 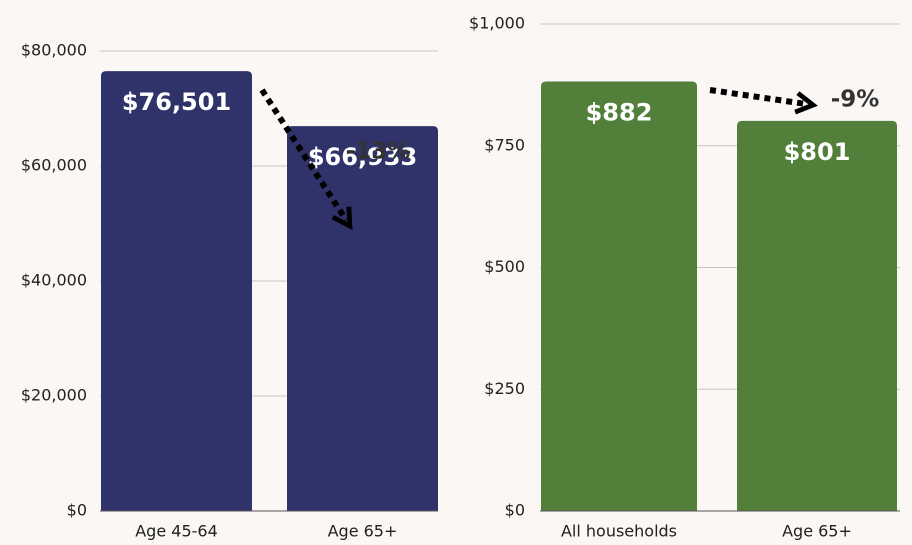 What do you see at coordinates (504, 266) in the screenshot?
I see `y-tick-label: $500` at bounding box center [504, 266].